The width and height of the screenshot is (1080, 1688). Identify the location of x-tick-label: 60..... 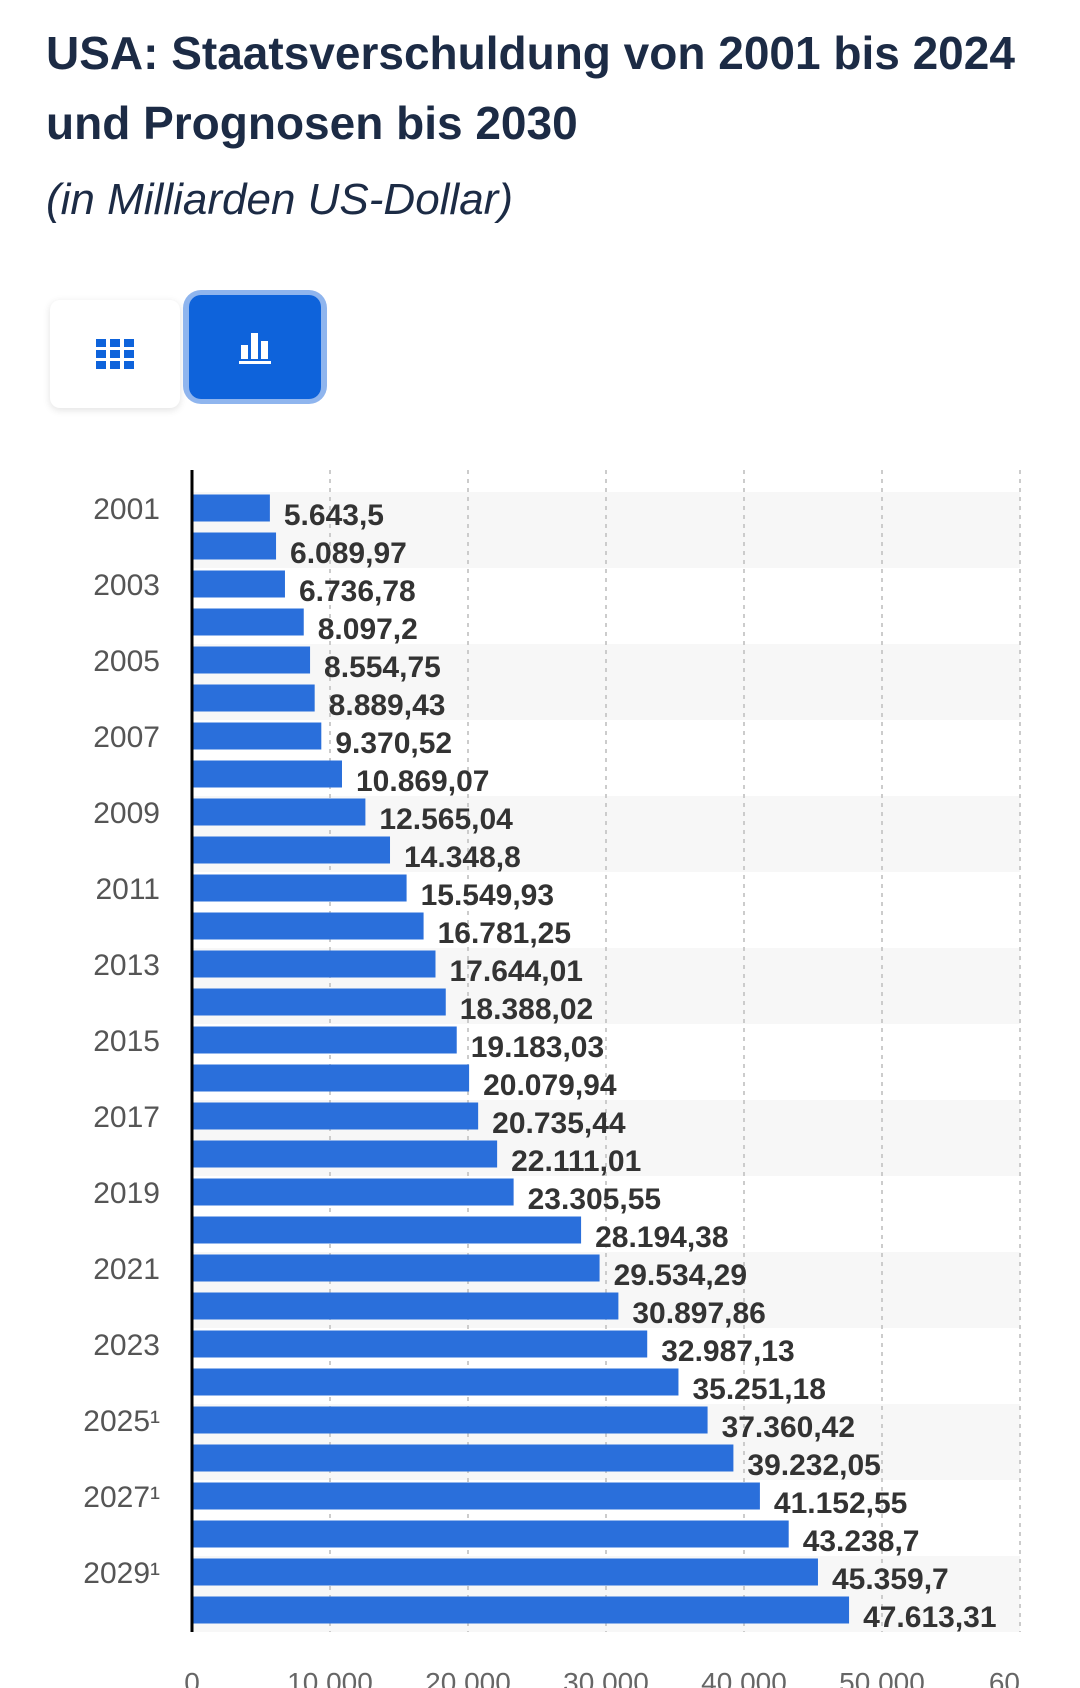
(1020, 1677).